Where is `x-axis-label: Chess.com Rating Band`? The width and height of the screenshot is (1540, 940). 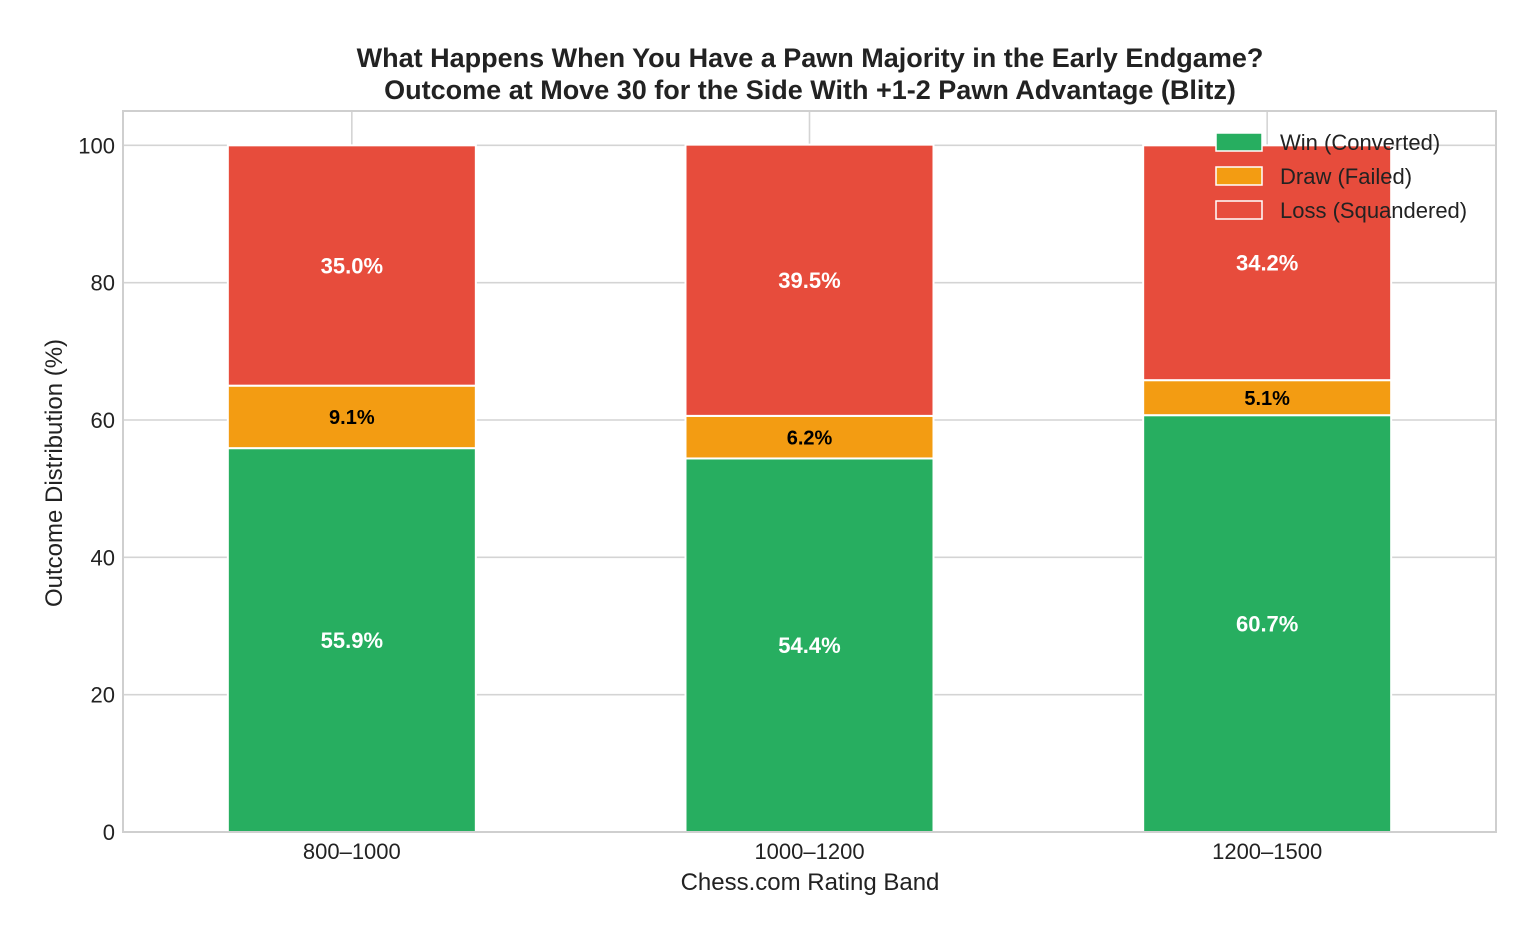 x-axis-label: Chess.com Rating Band is located at coordinates (810, 882).